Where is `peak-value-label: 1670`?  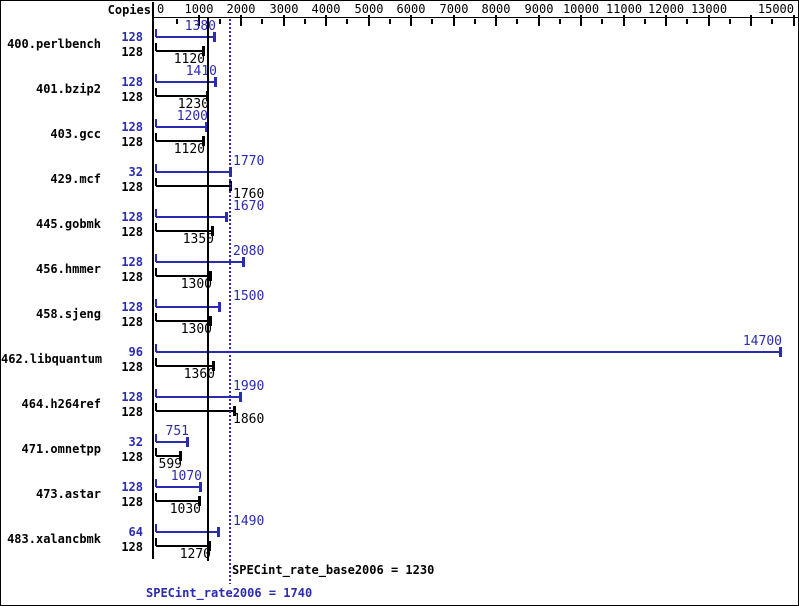
peak-value-label: 1670 is located at coordinates (249, 206).